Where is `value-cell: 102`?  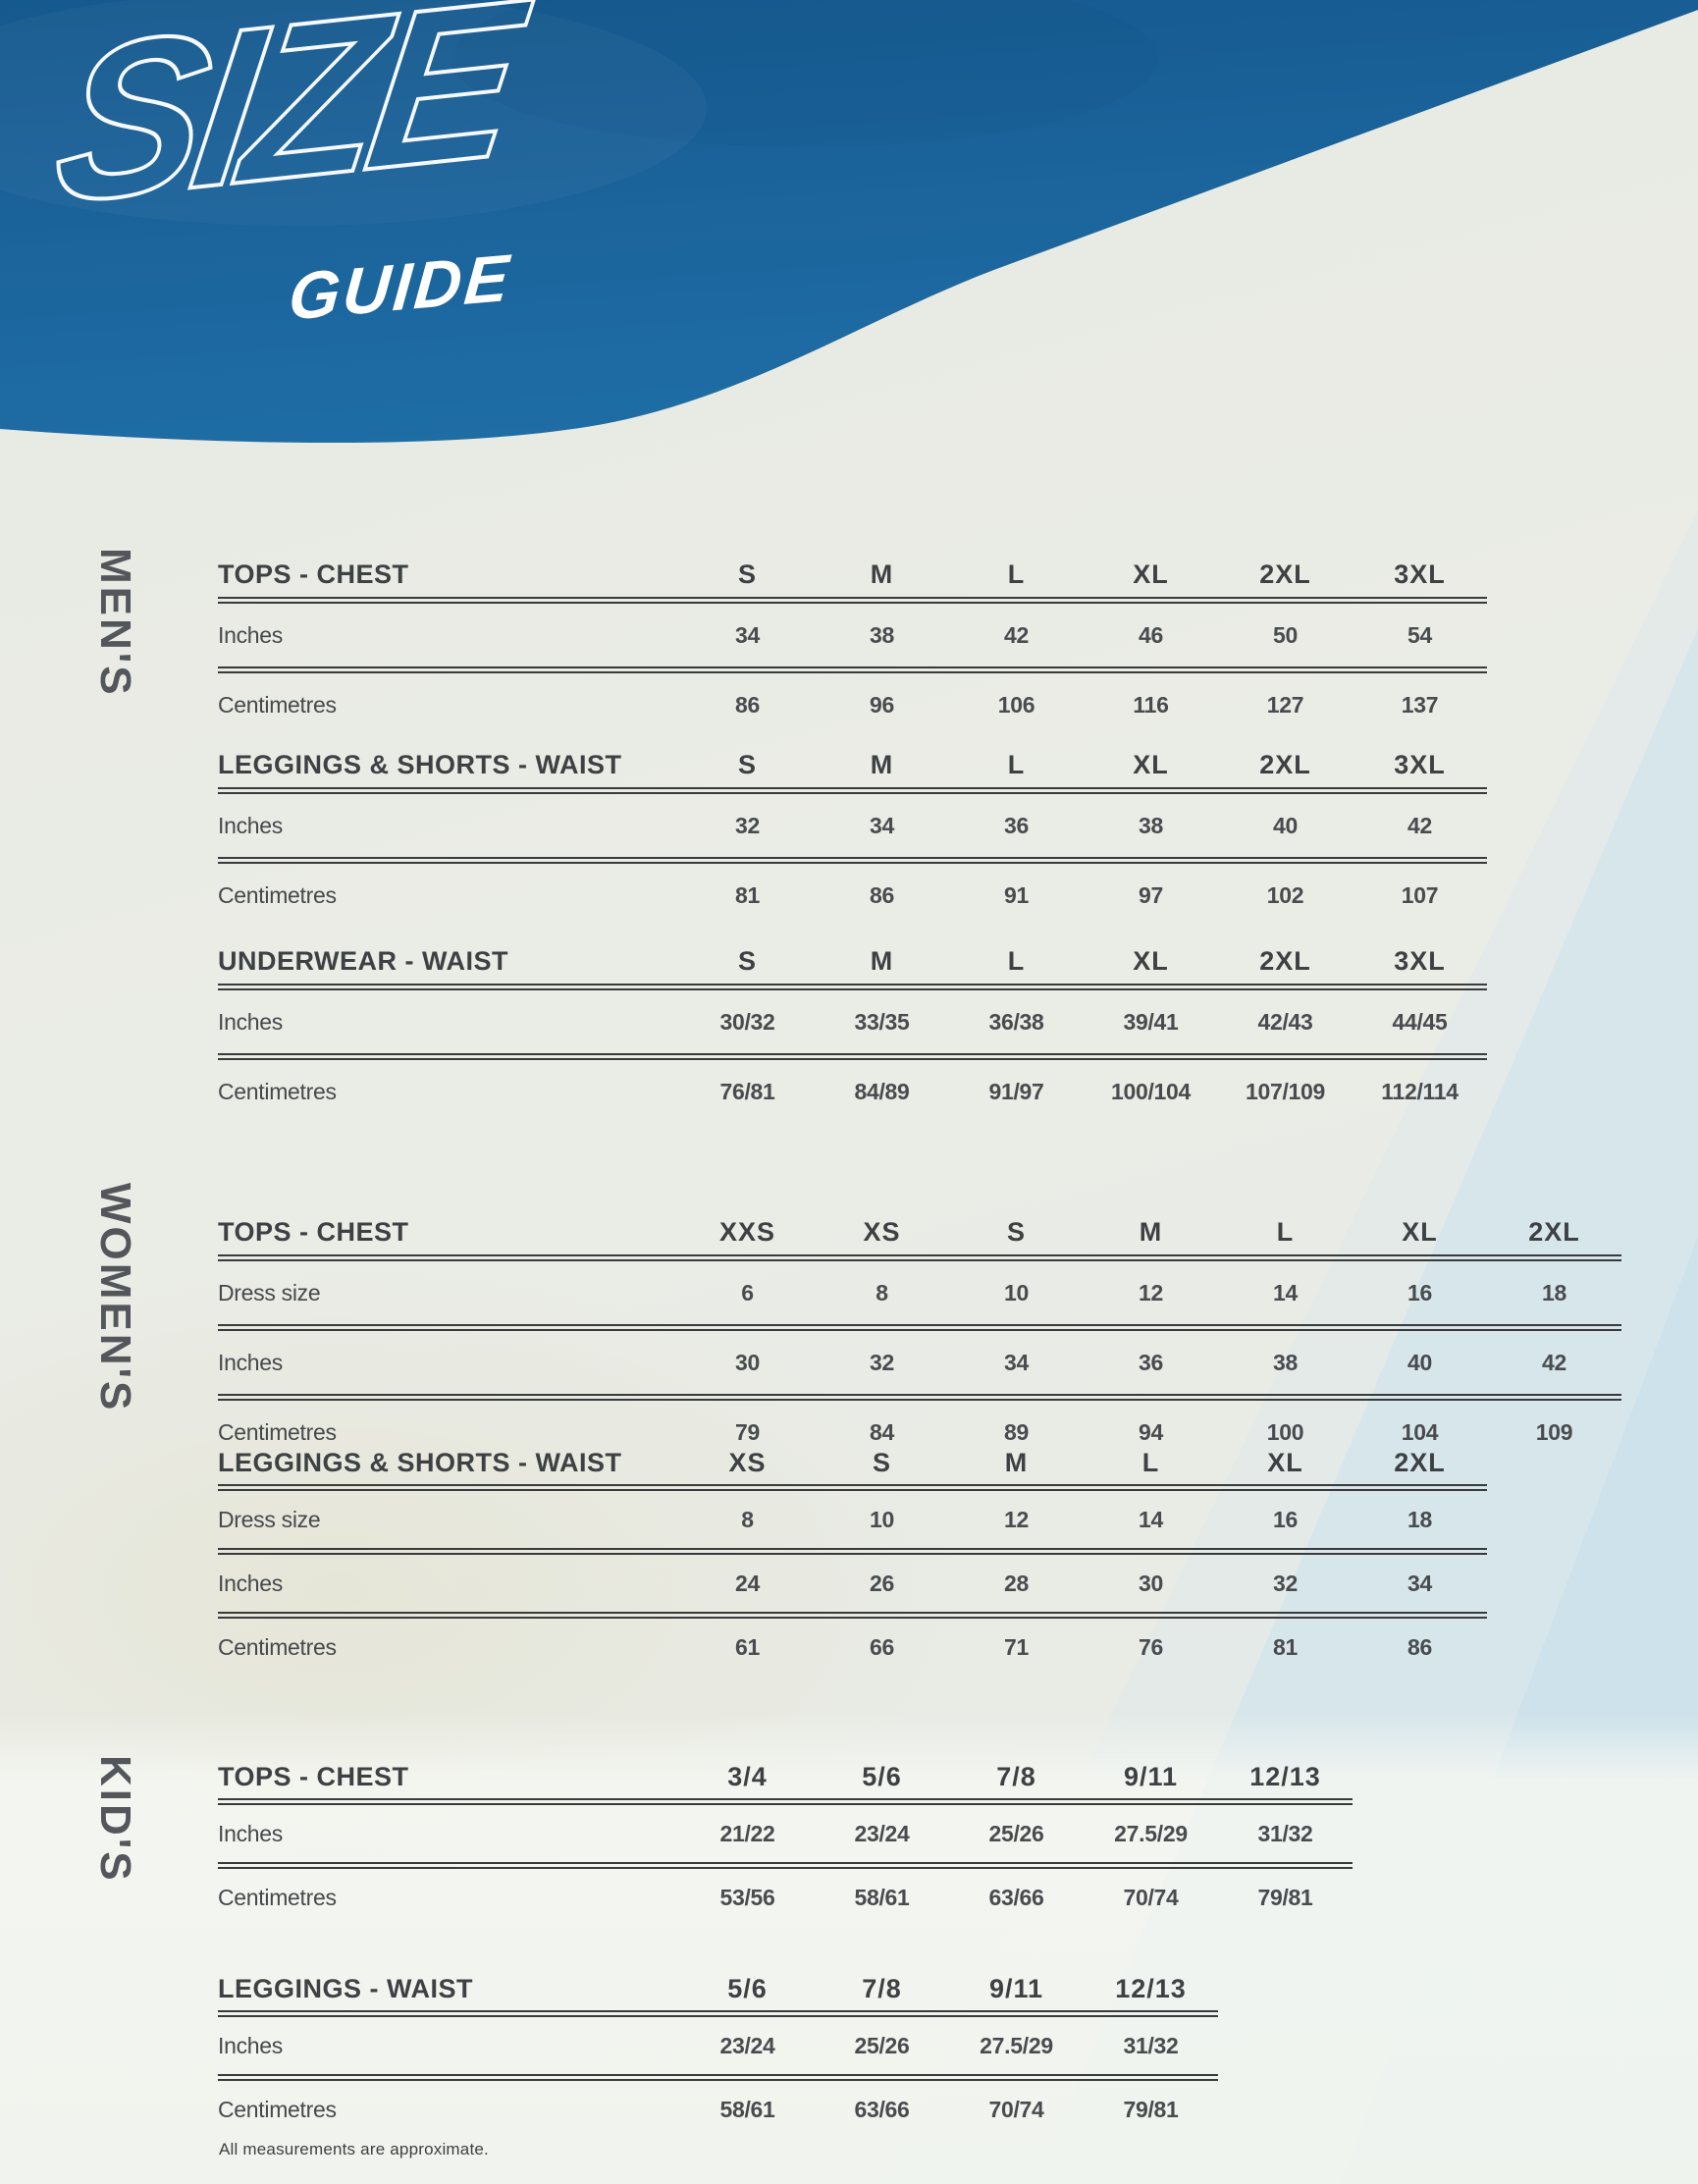 value-cell: 102 is located at coordinates (1285, 894).